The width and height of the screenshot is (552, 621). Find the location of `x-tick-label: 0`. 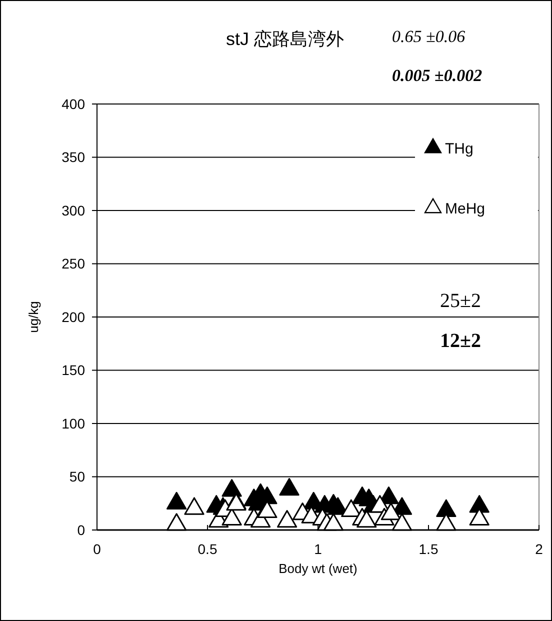

x-tick-label: 0 is located at coordinates (97, 549).